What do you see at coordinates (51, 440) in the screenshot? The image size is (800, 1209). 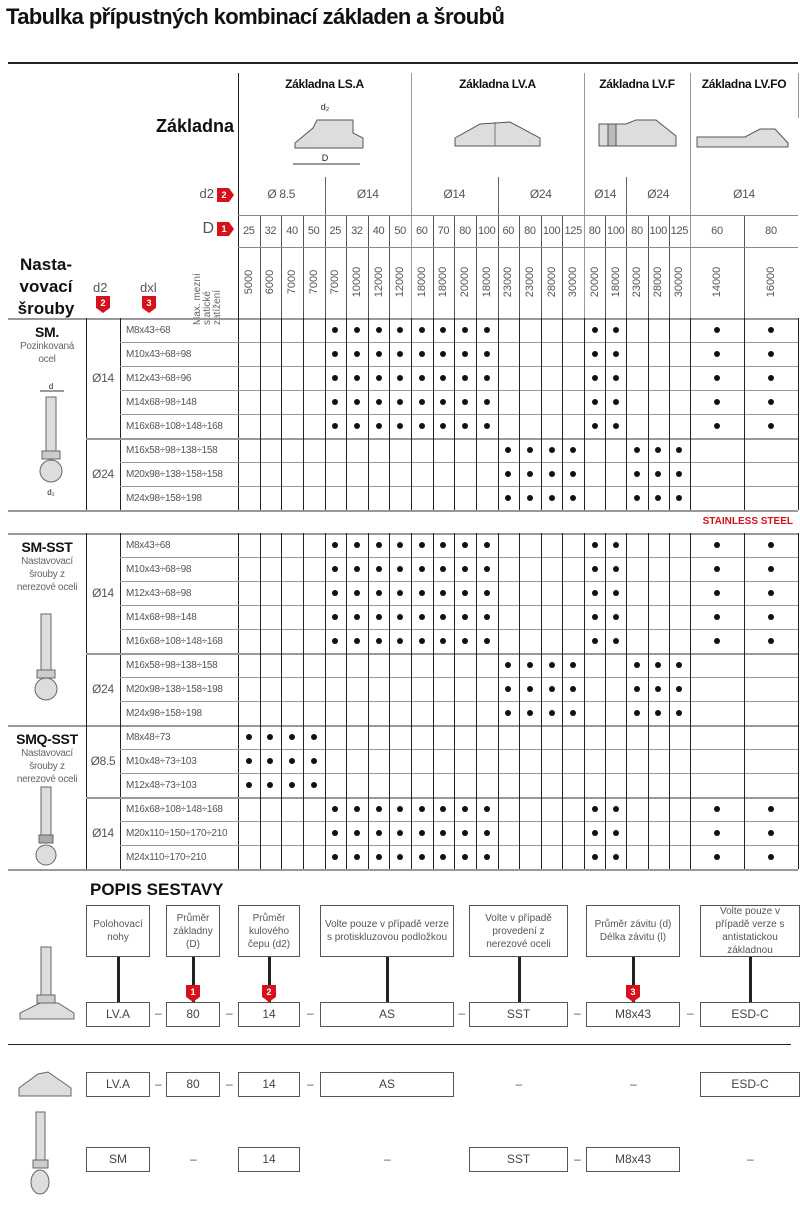 I see `bolt-sm-drawing: d d₂` at bounding box center [51, 440].